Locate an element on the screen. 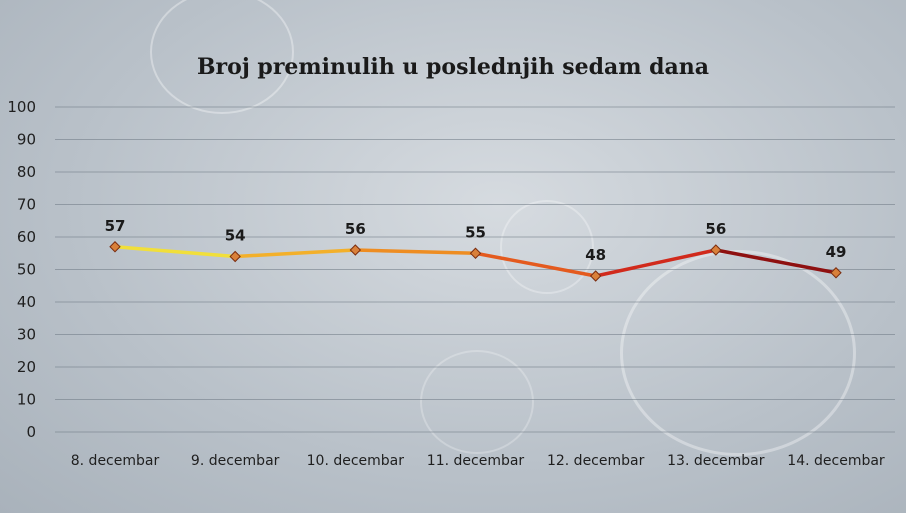 The height and width of the screenshot is (513, 906). data-label: 49 is located at coordinates (836, 252).